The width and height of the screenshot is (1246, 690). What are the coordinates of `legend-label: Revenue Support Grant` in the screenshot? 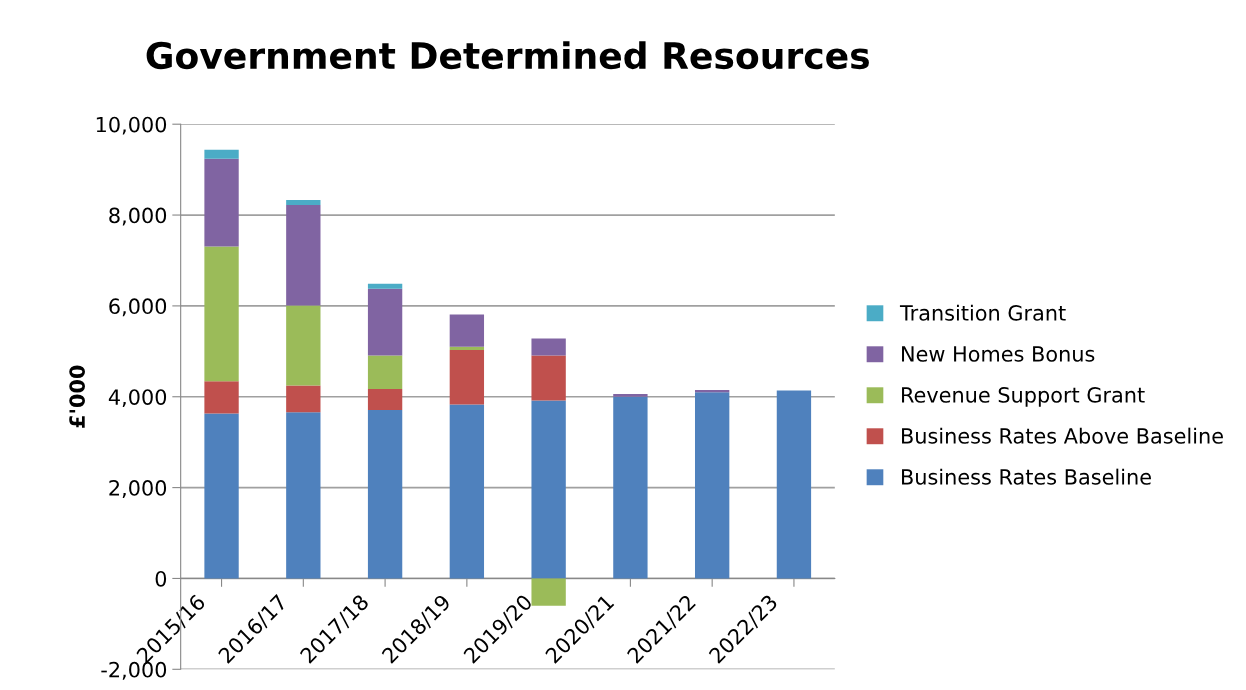 It's located at (1023, 397).